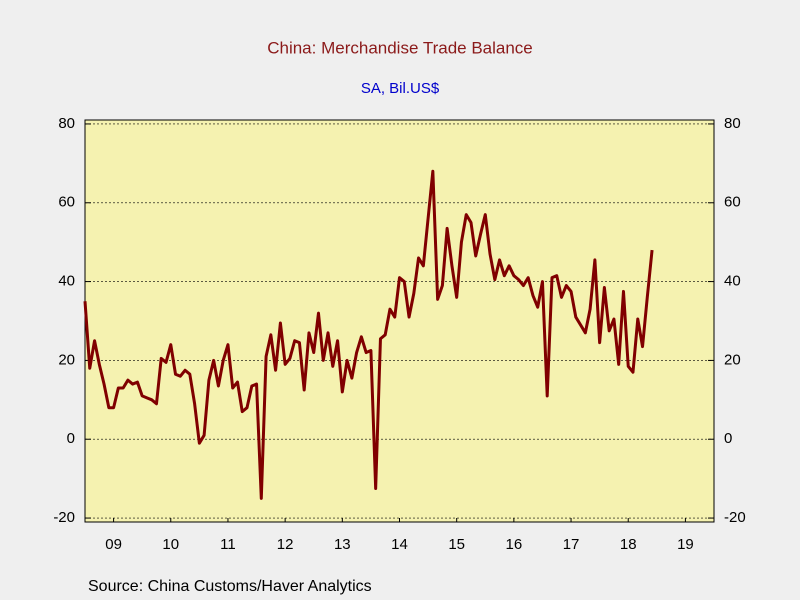  What do you see at coordinates (732, 202) in the screenshot?
I see `y2-tick-label: 60` at bounding box center [732, 202].